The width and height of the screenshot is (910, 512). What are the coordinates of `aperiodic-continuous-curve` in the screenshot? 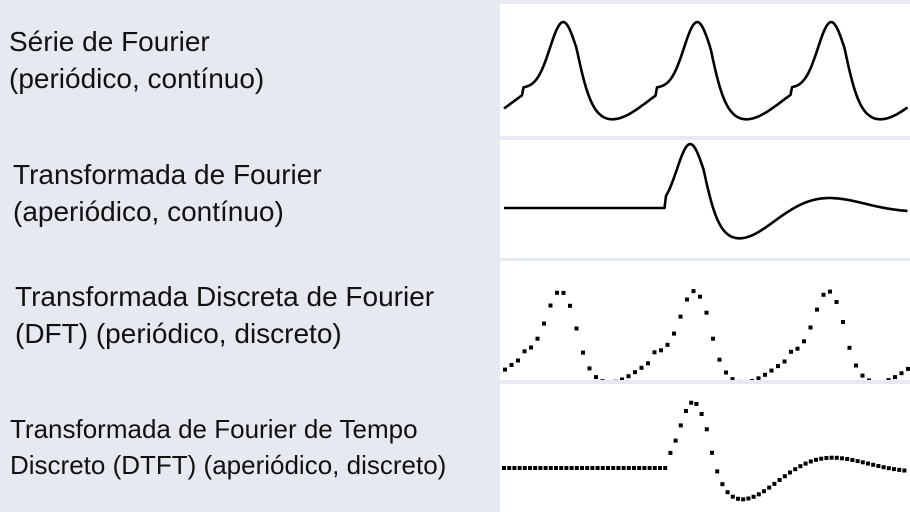 It's located at (706, 191).